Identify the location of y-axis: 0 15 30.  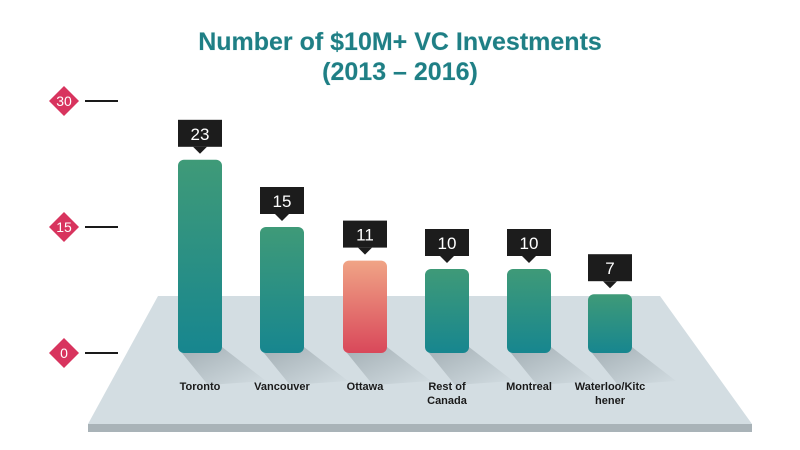
(83, 227).